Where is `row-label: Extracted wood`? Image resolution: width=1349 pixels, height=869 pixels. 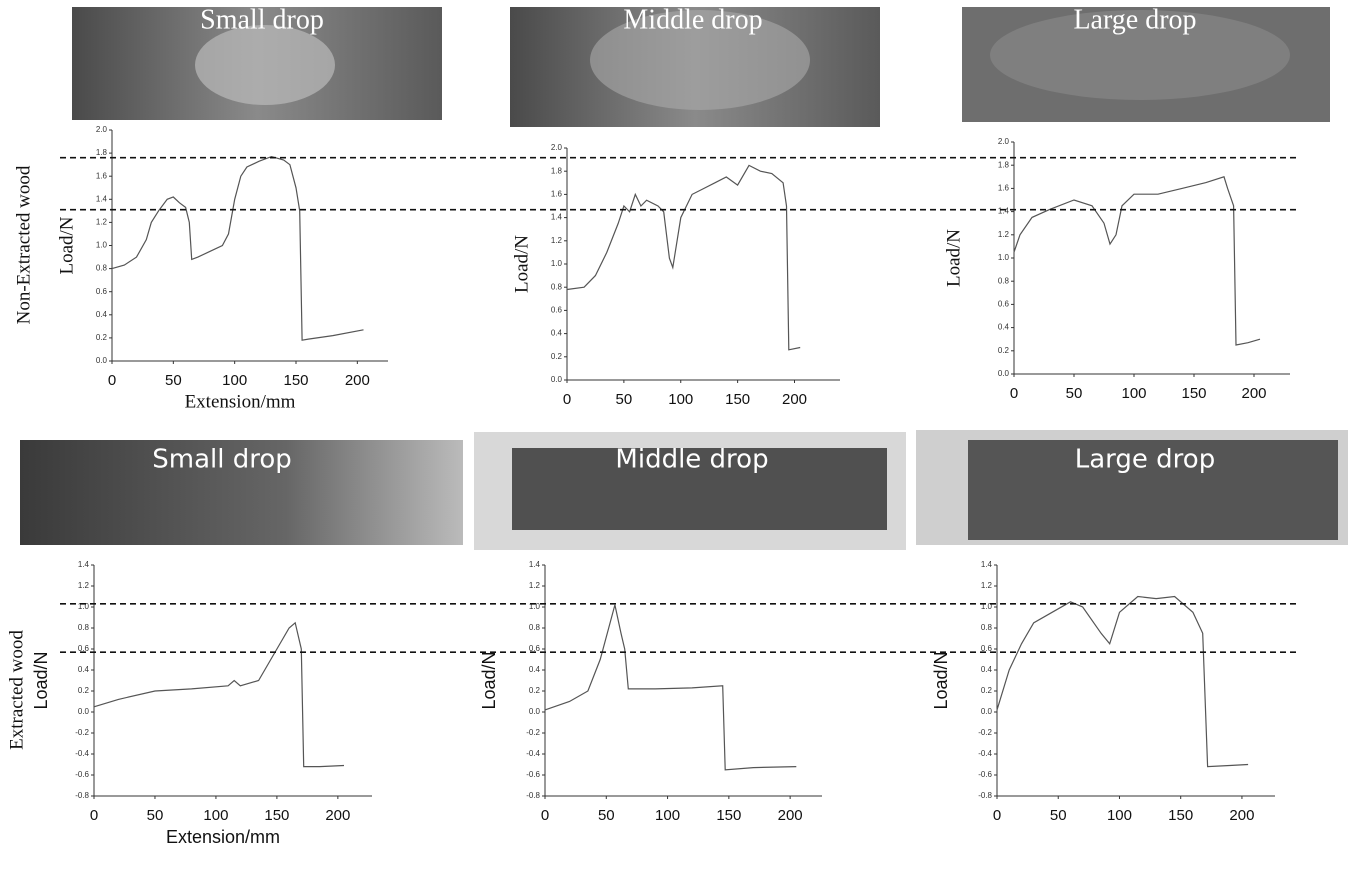
row-label: Extracted wood is located at coordinates (16, 690).